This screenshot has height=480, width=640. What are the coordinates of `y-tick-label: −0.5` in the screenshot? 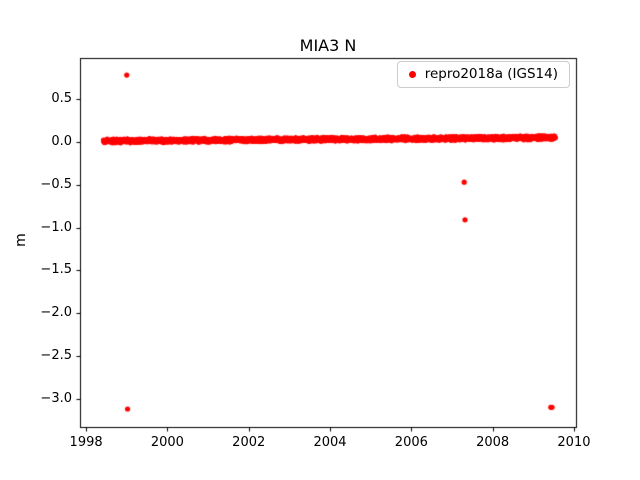 It's located at (56, 184).